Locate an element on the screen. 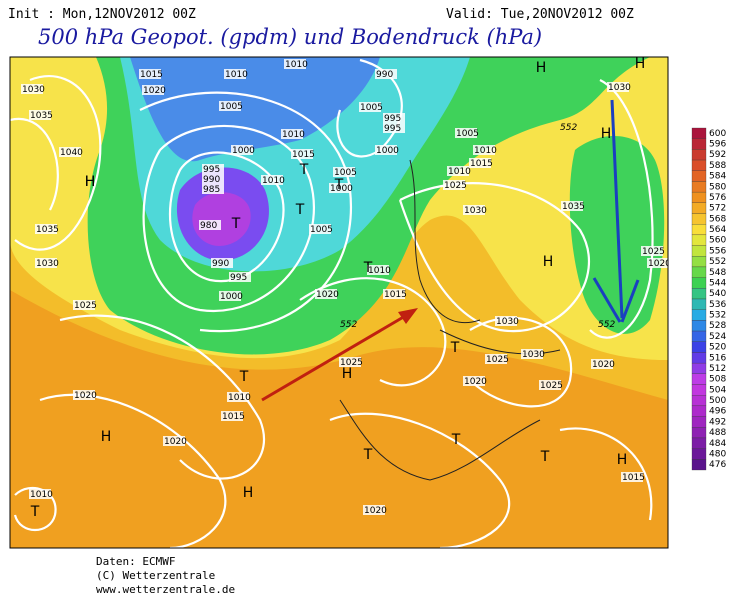  isobar-label: 1040 is located at coordinates (71, 153).